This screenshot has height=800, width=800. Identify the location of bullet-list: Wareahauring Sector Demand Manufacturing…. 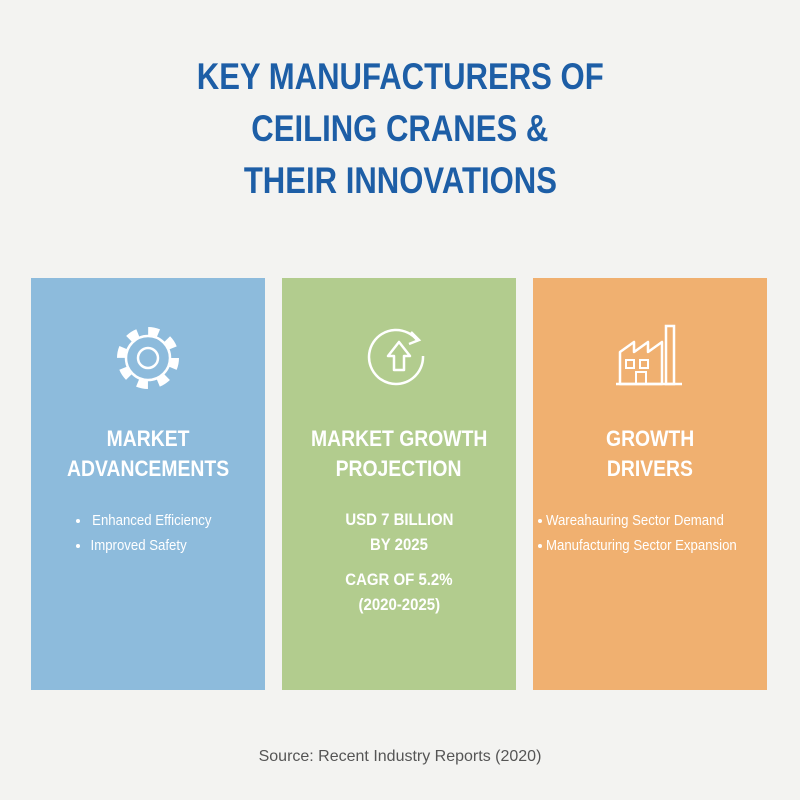
(650, 533).